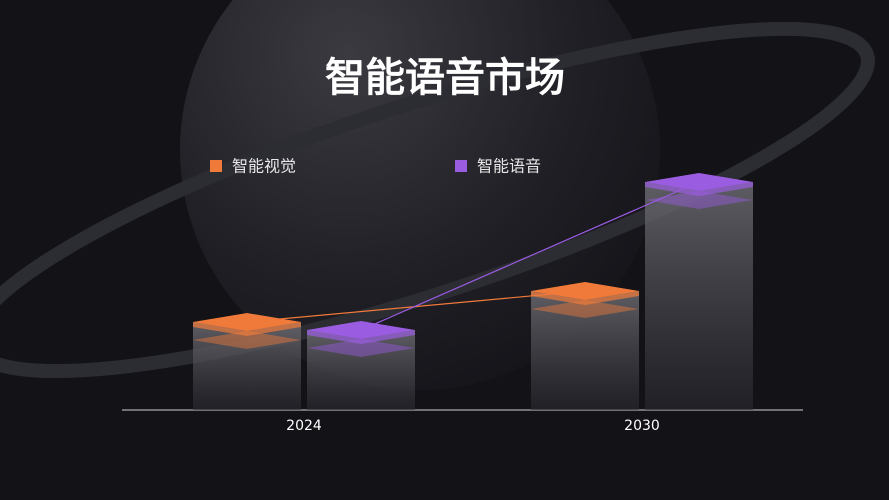  I want to click on chart-title: 智能语音市场, so click(445, 78).